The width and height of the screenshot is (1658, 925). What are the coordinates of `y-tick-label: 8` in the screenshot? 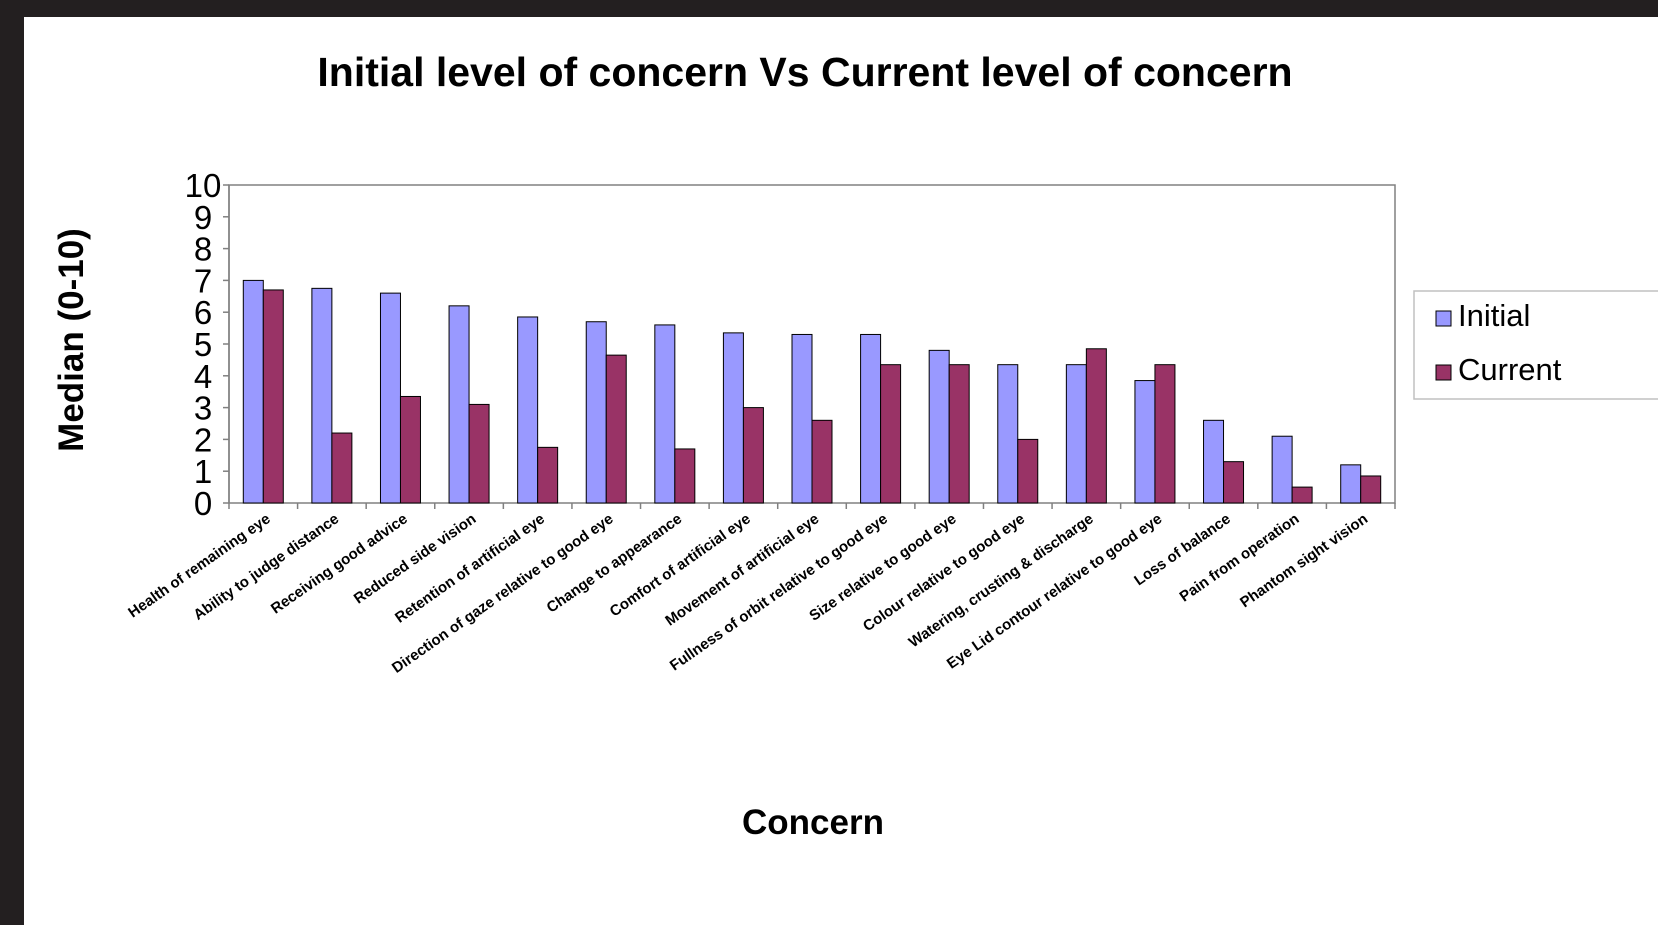 It's located at (203, 249).